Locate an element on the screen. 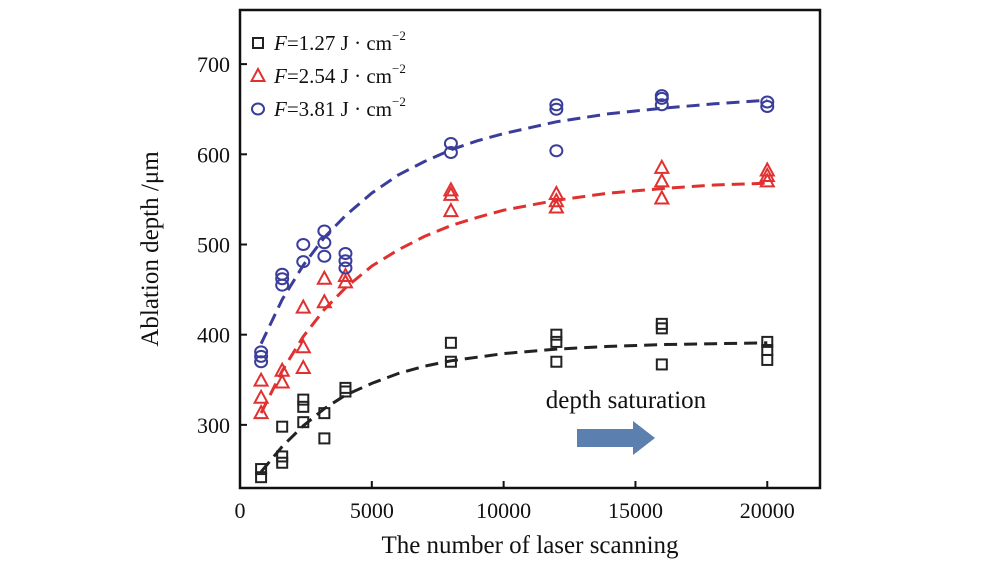 This screenshot has width=982, height=566. legend-label-series-2: F=2.54 J · cm−2 is located at coordinates (339, 74).